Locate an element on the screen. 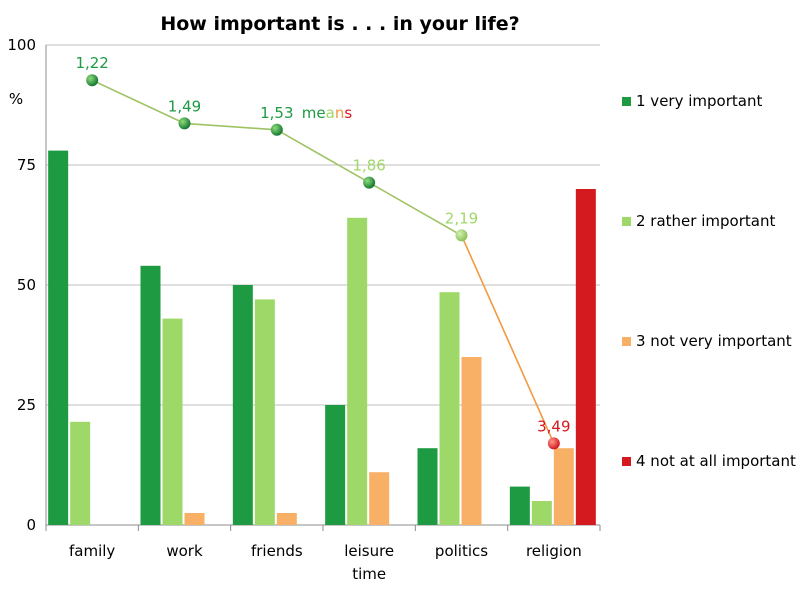  x-tick-label: religion is located at coordinates (554, 551).